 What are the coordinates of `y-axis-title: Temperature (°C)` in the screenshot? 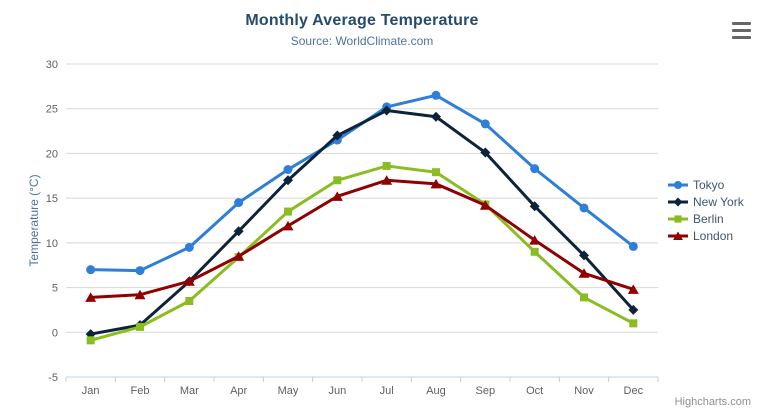 It's located at (34, 220).